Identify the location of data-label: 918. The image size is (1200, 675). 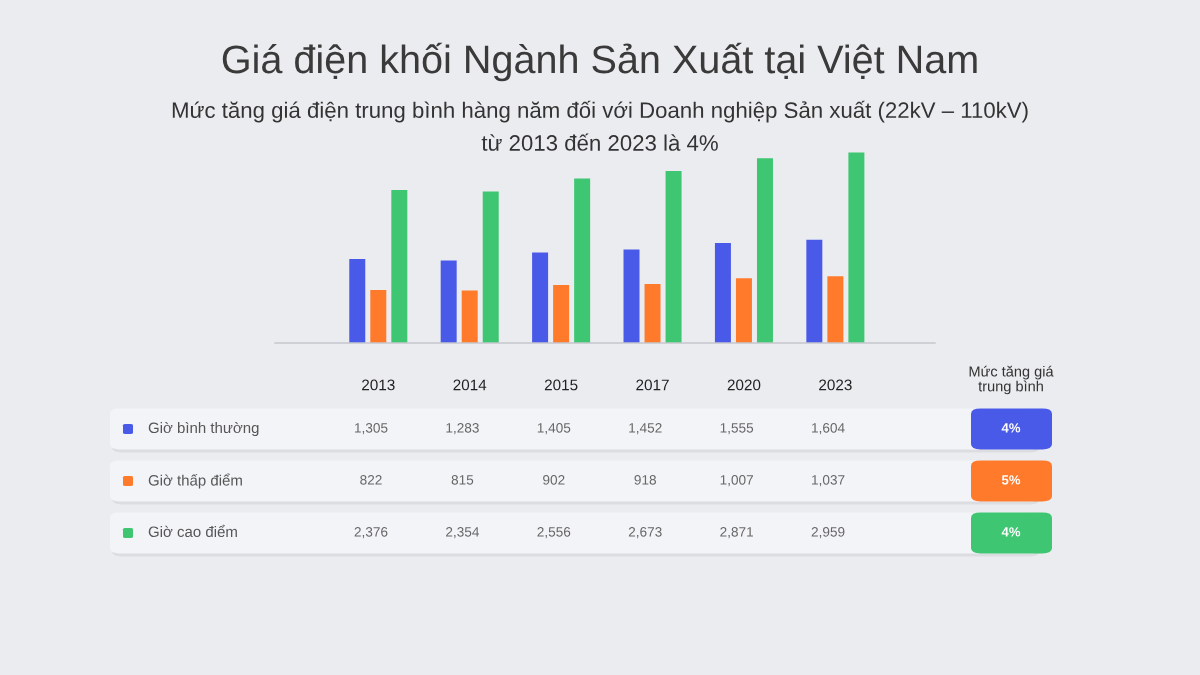
(645, 480).